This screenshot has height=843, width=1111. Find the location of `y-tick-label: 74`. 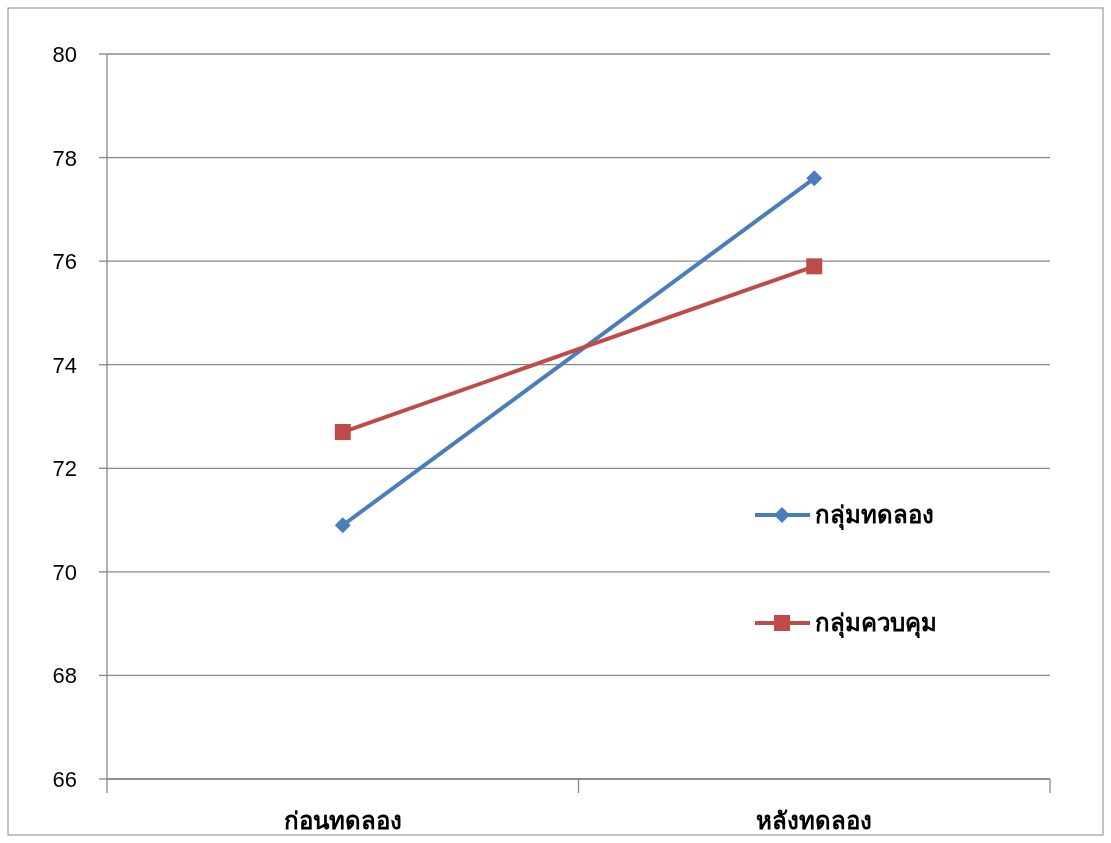

y-tick-label: 74 is located at coordinates (64, 365).